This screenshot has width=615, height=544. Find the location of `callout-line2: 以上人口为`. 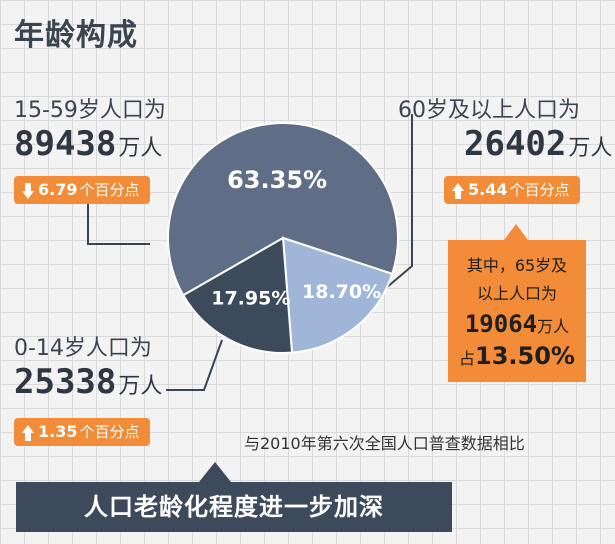

callout-line2: 以上人口为 is located at coordinates (516, 293).